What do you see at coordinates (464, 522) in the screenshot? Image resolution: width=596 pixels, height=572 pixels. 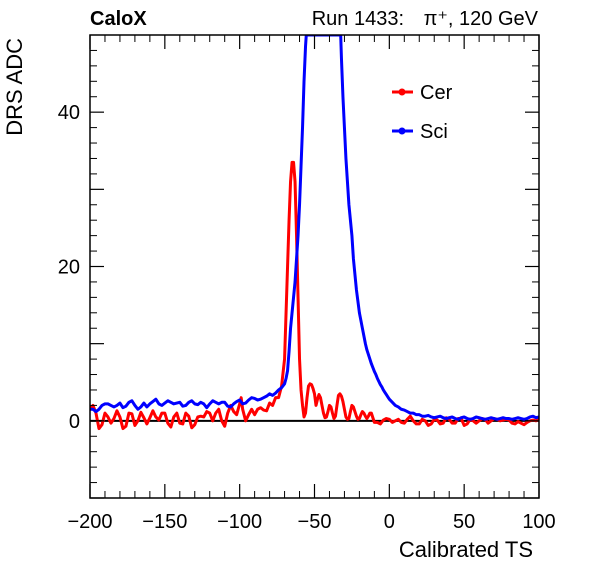 I see `x-tick-label: 50` at bounding box center [464, 522].